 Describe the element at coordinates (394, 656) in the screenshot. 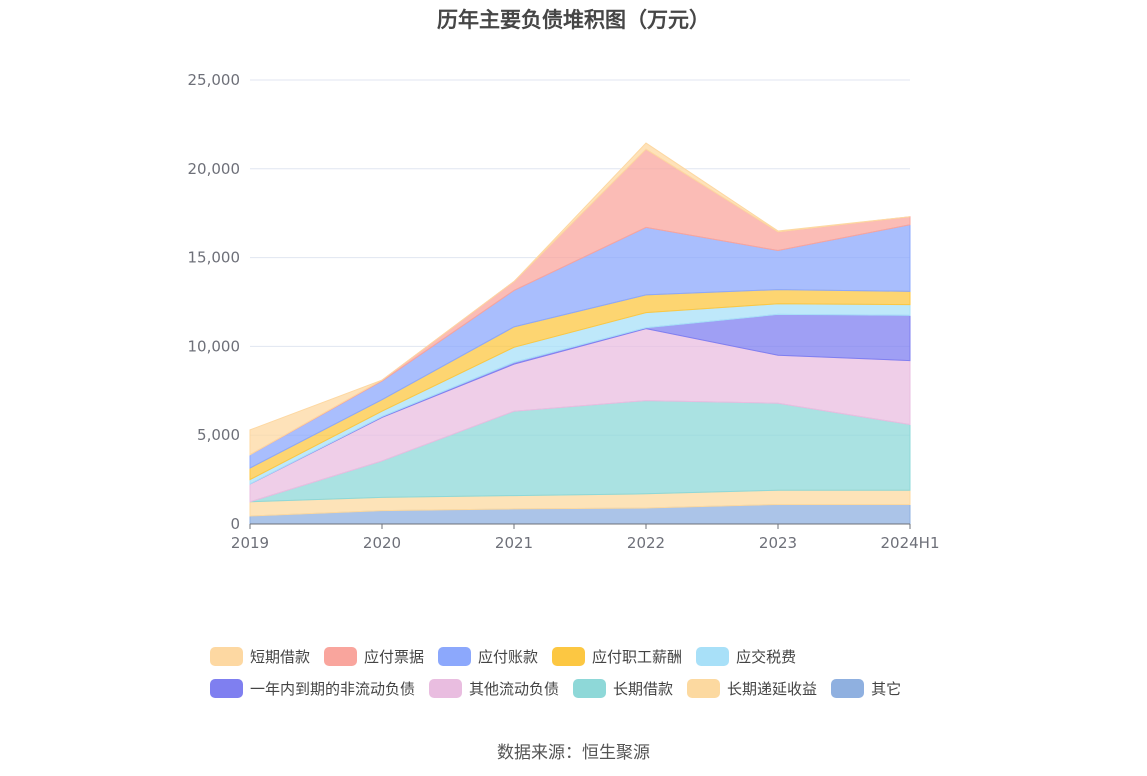

I see `legend-label: 应付票据` at that location.